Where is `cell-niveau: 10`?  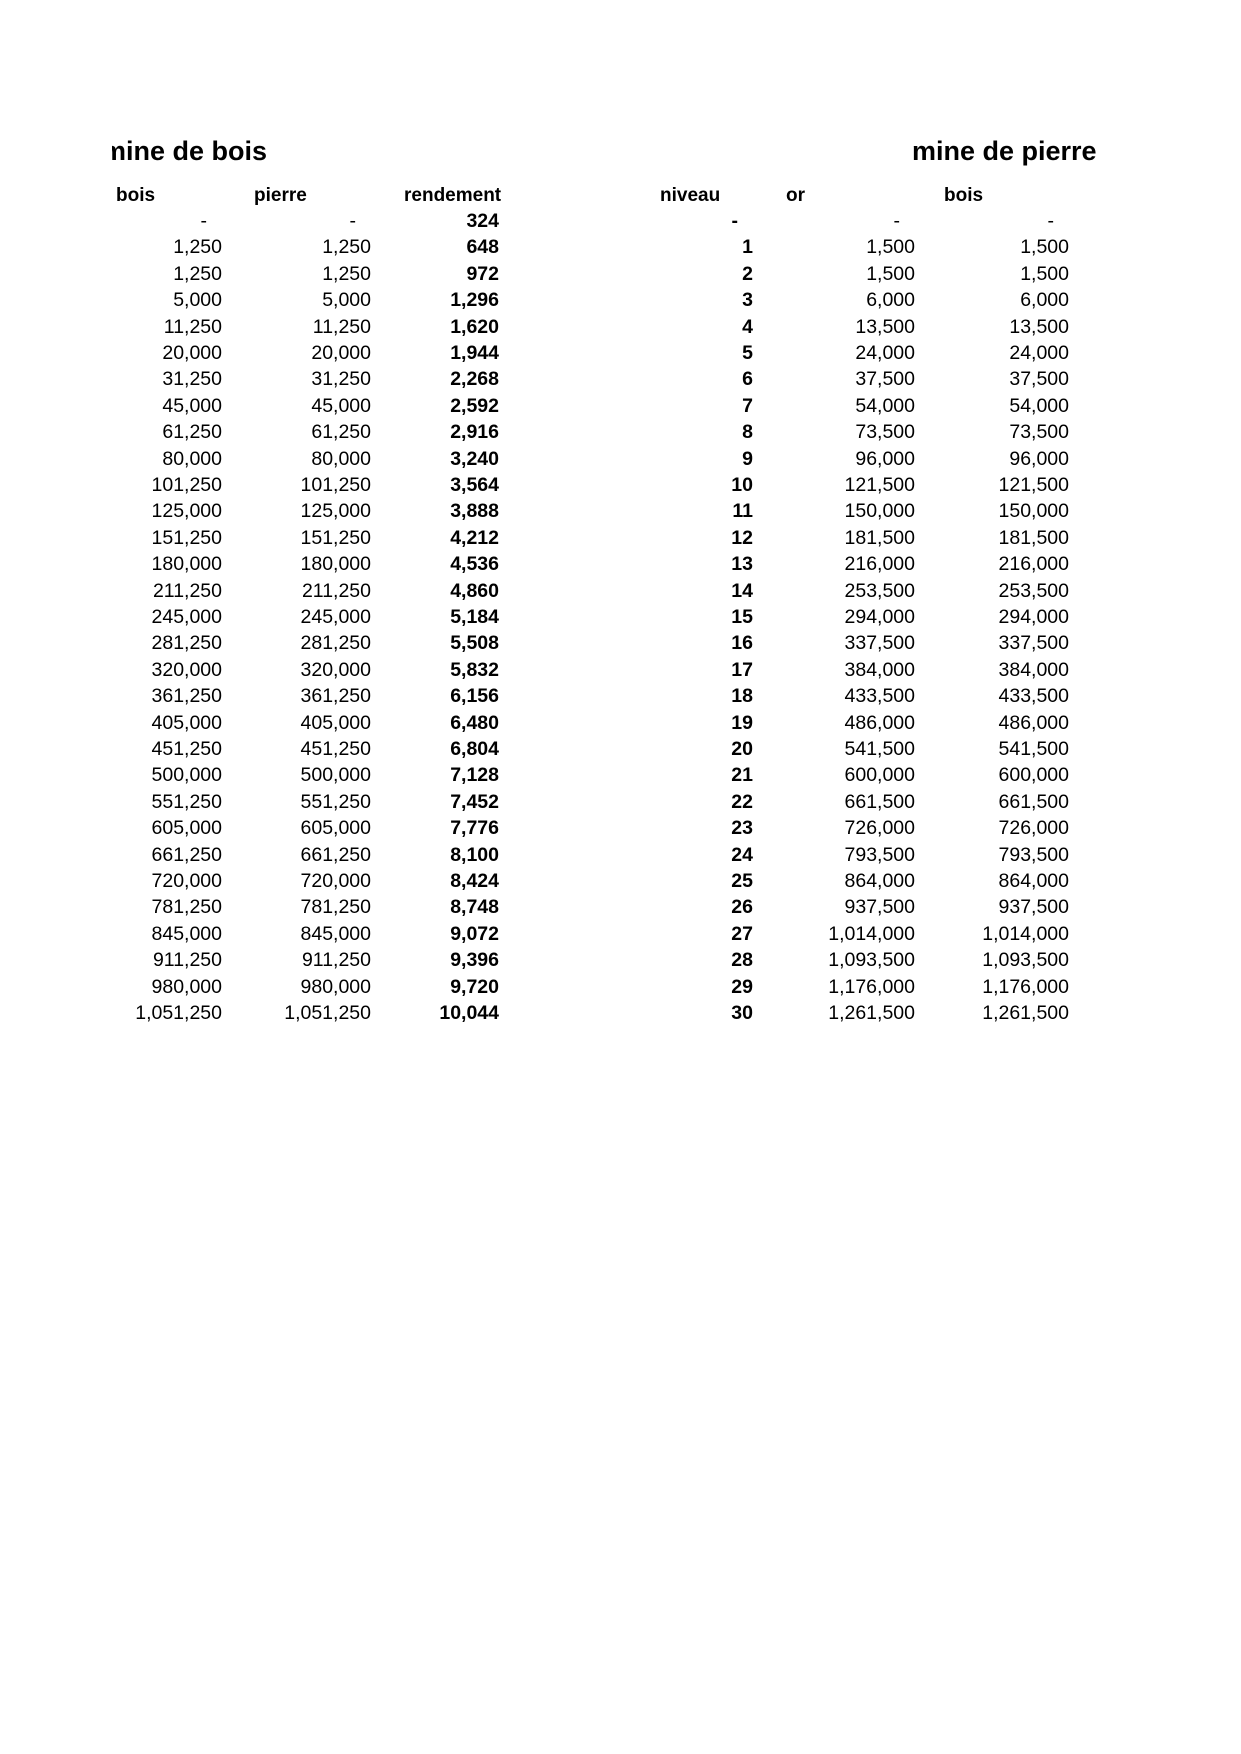
cell-niveau: 10 is located at coordinates (742, 485).